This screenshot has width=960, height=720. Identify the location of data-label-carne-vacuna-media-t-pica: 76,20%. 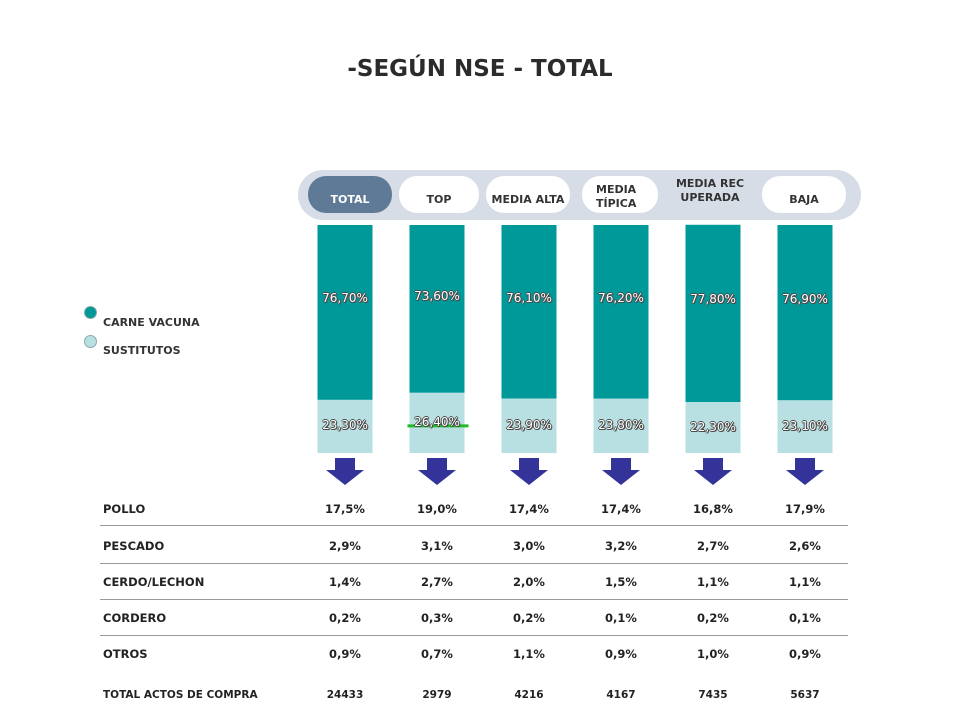
(621, 298).